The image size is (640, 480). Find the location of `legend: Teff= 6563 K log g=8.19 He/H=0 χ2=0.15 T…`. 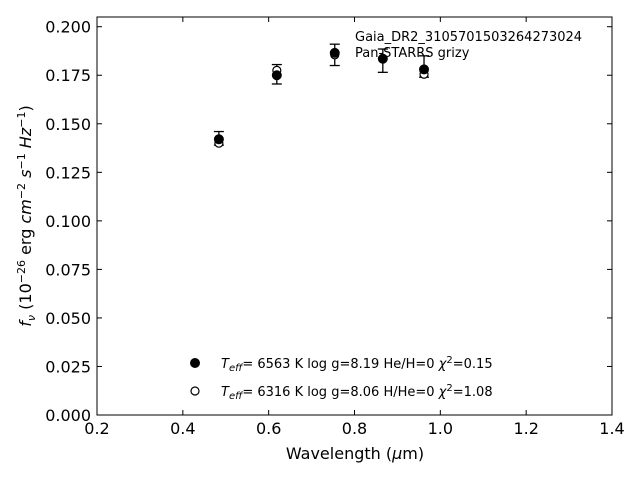

legend: Teff= 6563 K log g=8.19 He/H=0 χ2=0.15 T… is located at coordinates (341, 378).